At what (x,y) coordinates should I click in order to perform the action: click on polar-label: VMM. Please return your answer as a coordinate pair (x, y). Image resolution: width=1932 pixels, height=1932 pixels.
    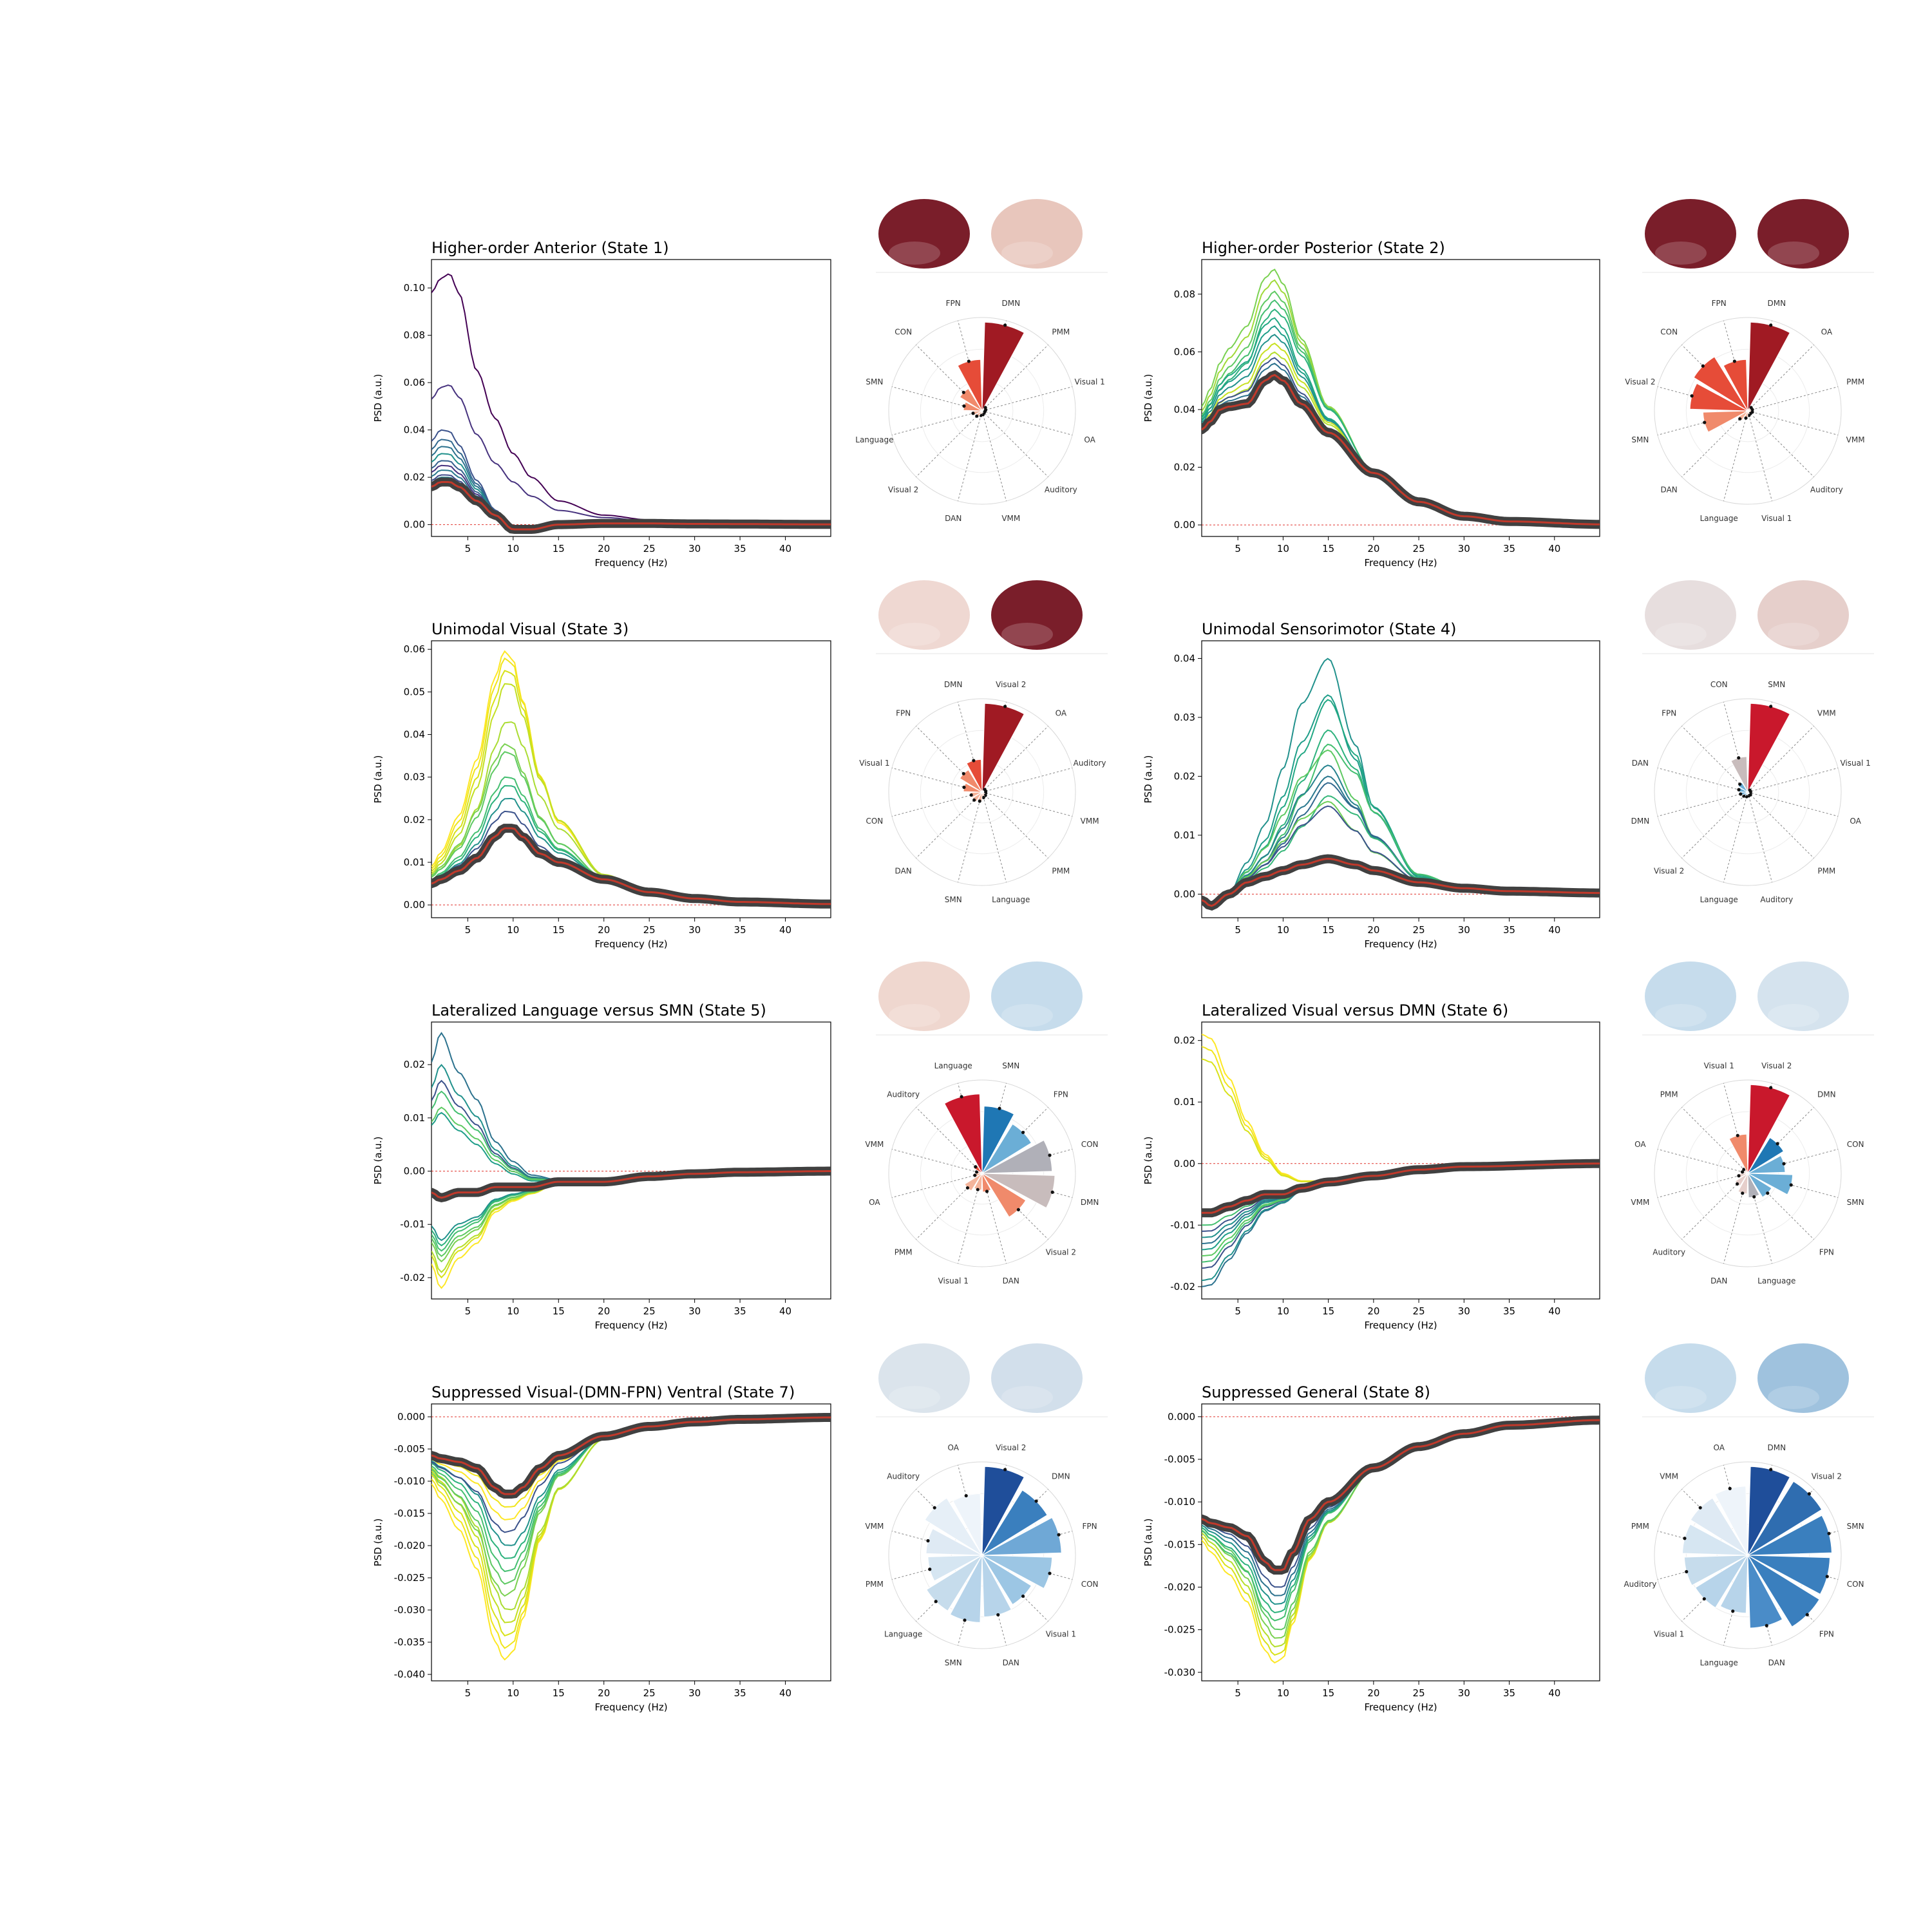
    Looking at the image, I should click on (1669, 1477).